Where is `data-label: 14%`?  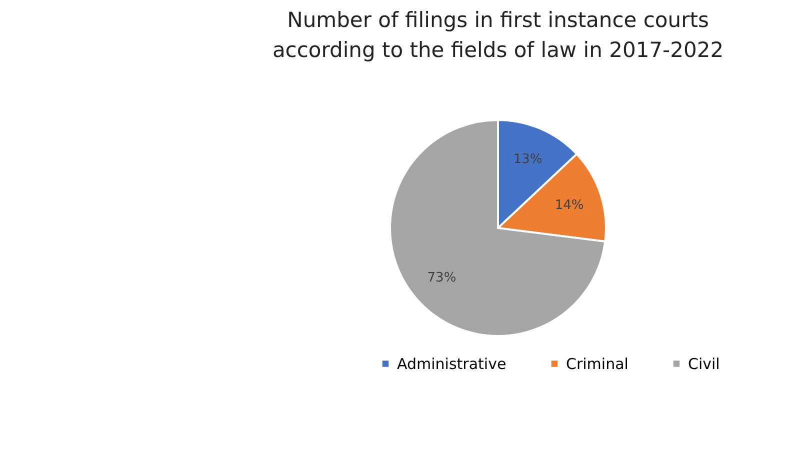 data-label: 14% is located at coordinates (569, 205).